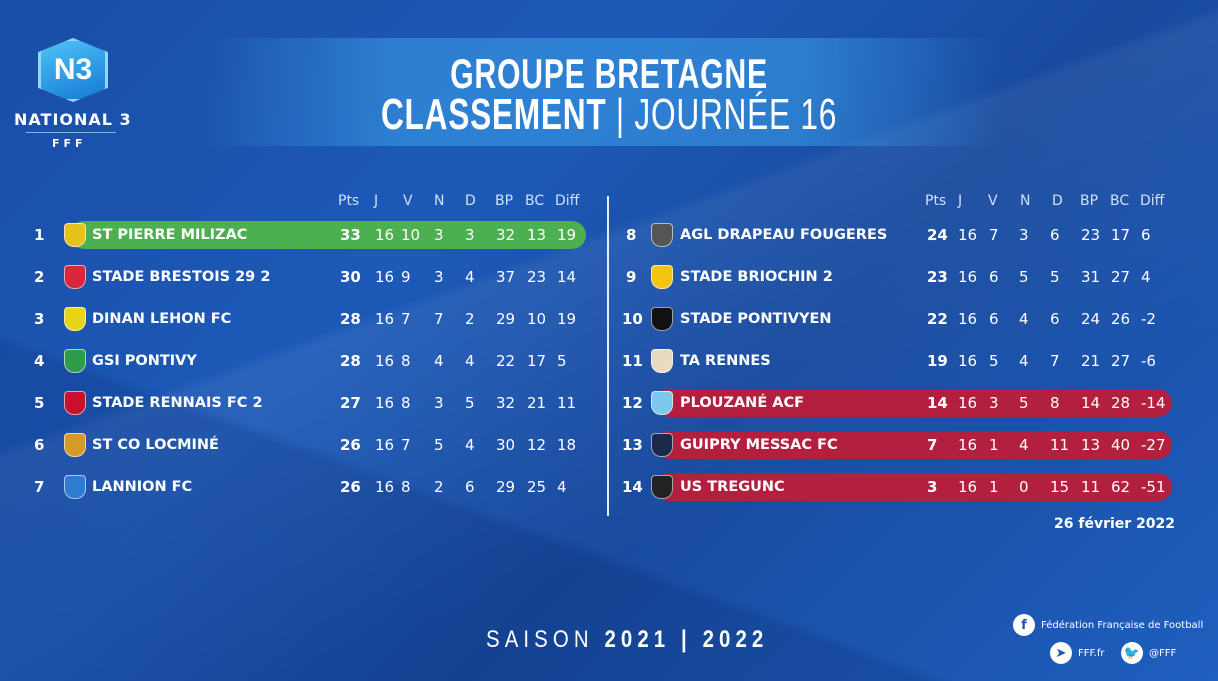 The image size is (1218, 681). Describe the element at coordinates (1091, 403) in the screenshot. I see `stat-bp: 14` at that location.